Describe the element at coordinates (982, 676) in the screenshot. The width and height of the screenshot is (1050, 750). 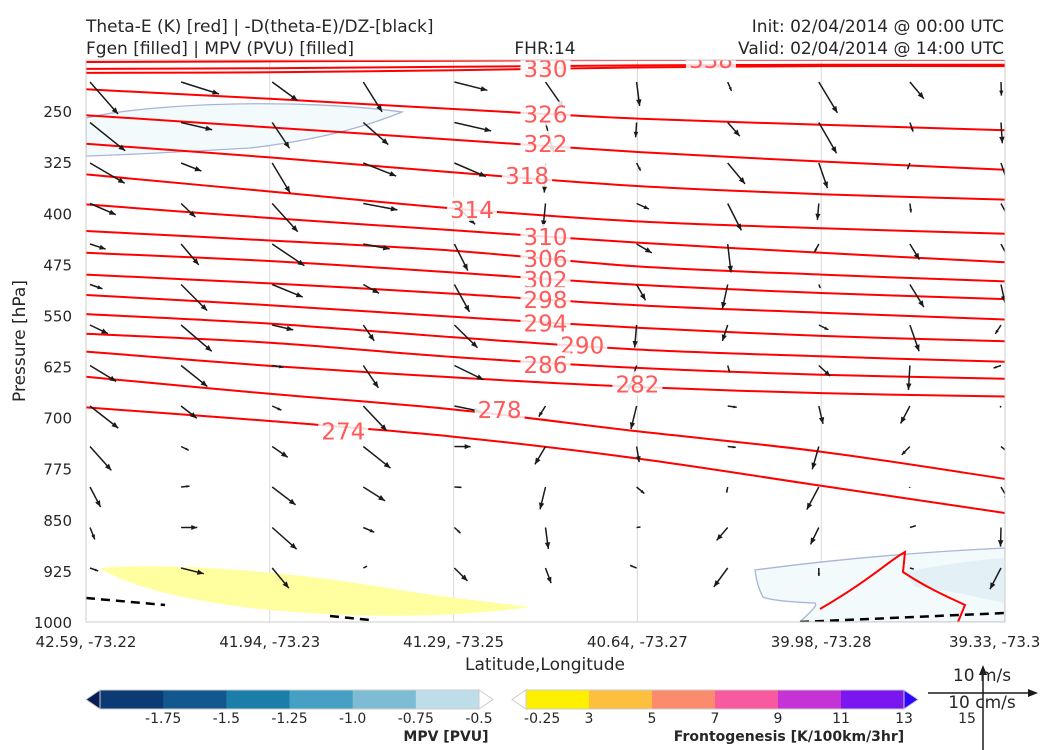
I see `wind-key-label-top: 10 m/s` at that location.